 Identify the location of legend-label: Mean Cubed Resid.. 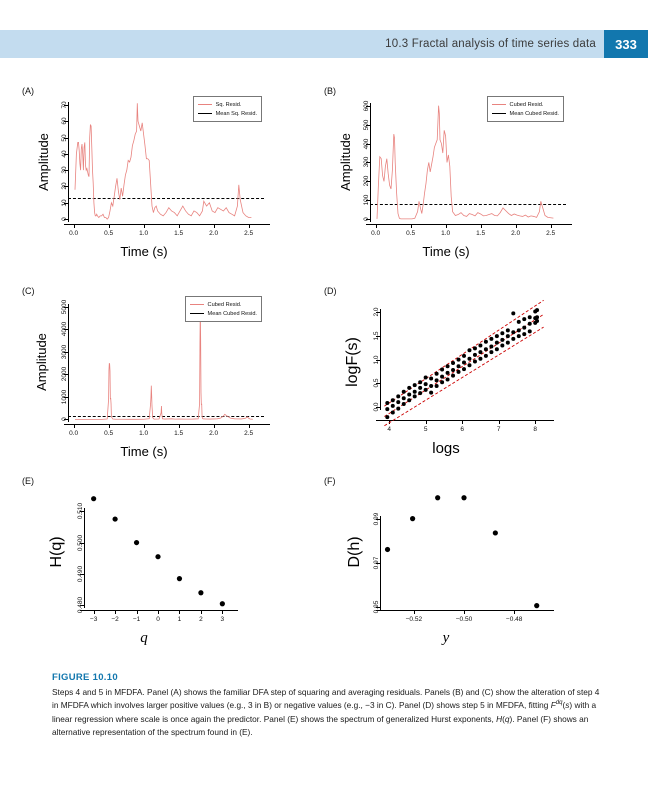
(232, 313).